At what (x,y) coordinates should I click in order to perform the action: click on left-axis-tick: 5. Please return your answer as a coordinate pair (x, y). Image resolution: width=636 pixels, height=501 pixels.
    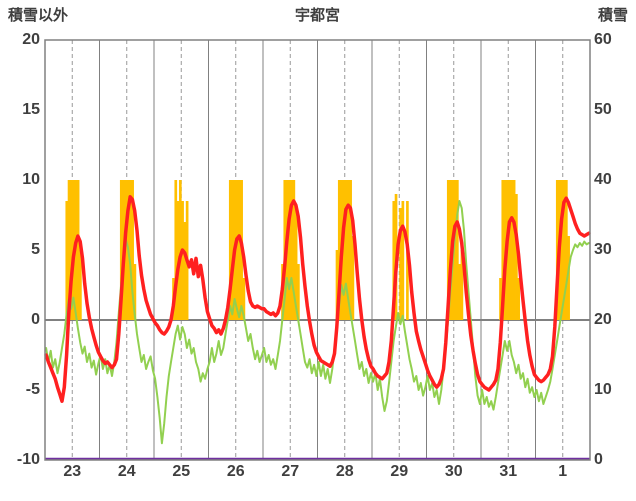
    Looking at the image, I should click on (35, 249).